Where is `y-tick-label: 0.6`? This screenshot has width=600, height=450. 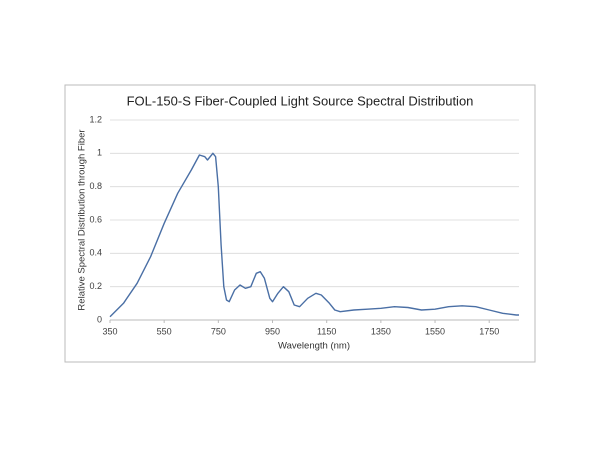 y-tick-label: 0.6 is located at coordinates (95, 219).